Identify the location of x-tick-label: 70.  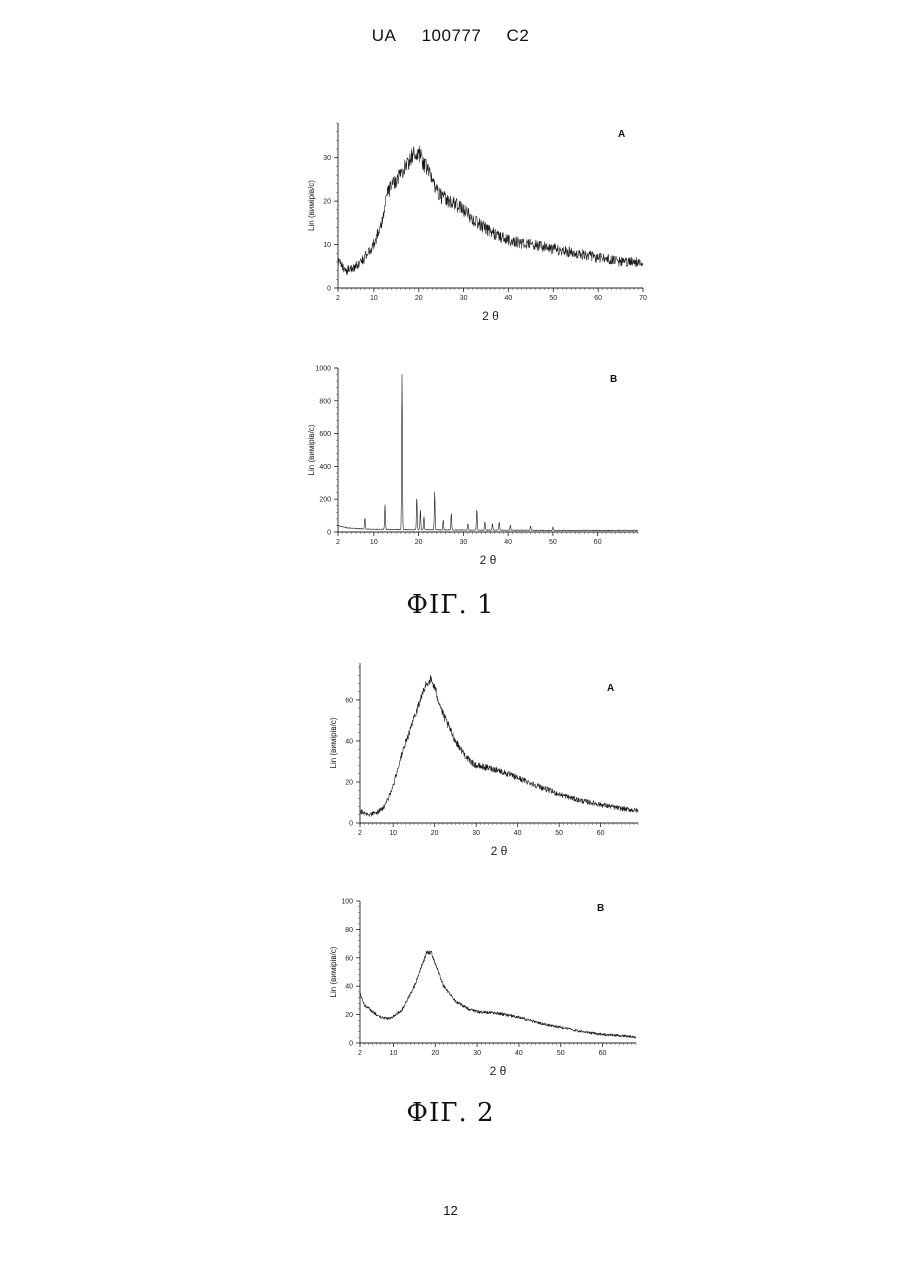
(643, 298).